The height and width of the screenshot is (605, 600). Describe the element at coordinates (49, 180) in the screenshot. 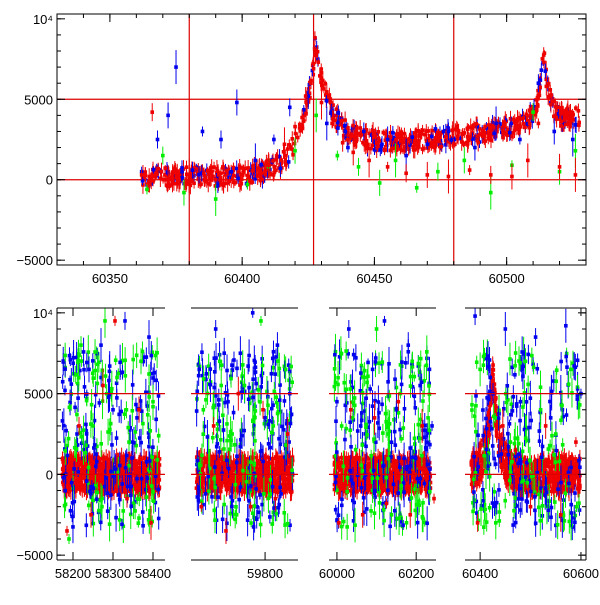

I see `top-ytick-label: 0` at that location.